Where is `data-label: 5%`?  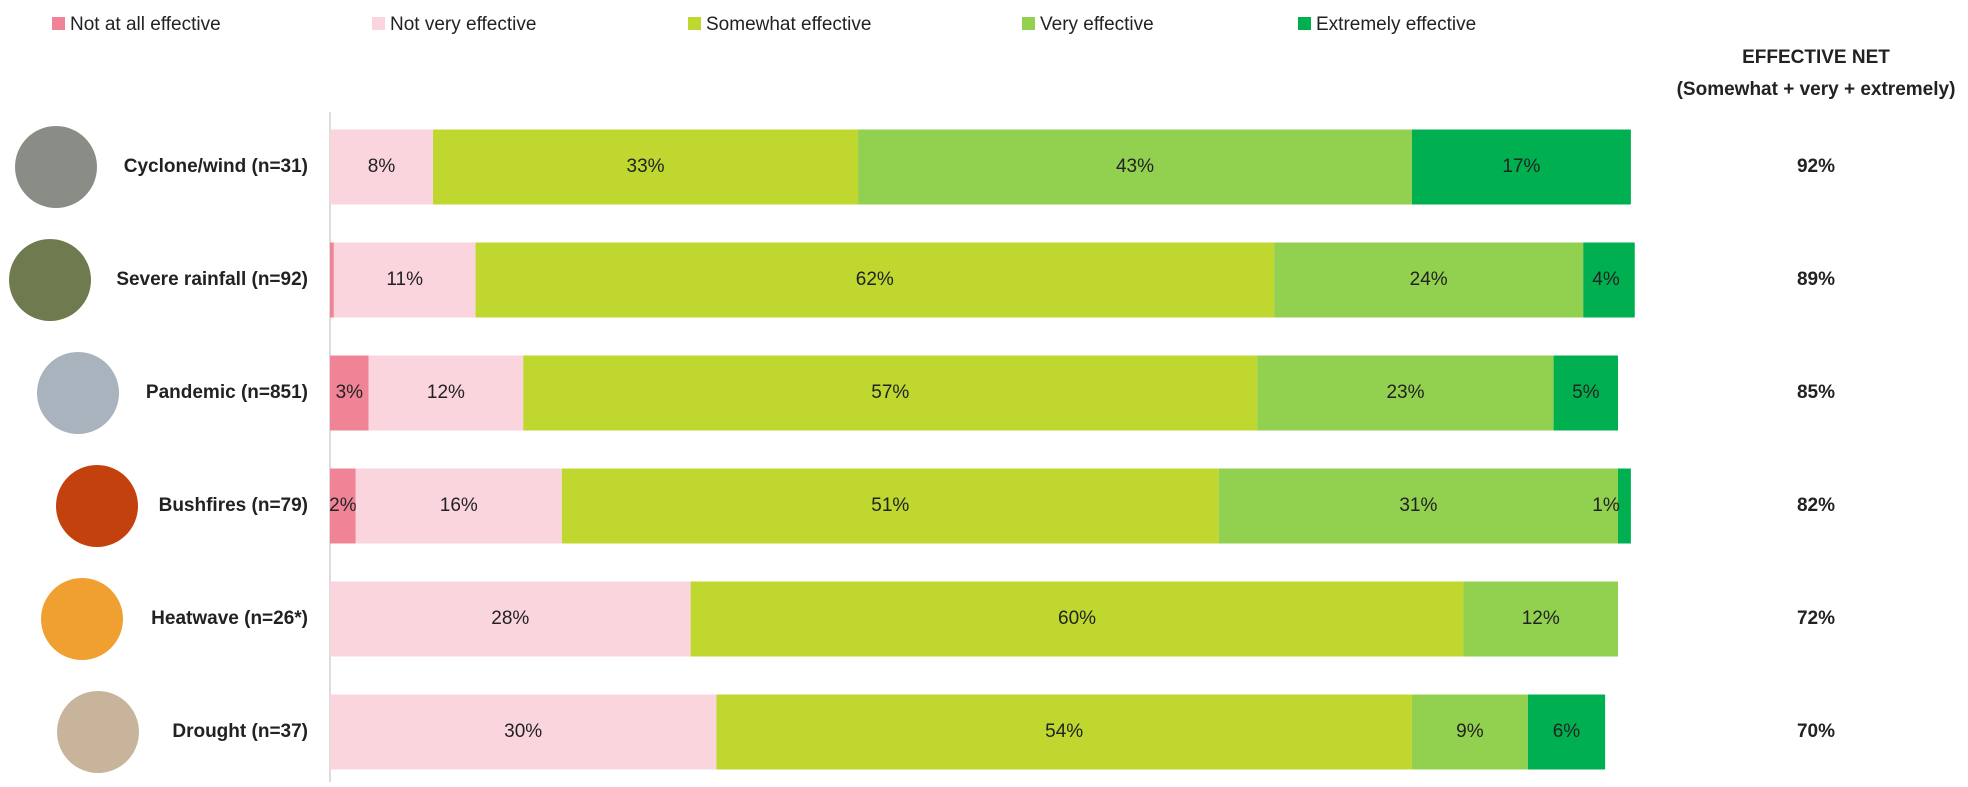
data-label: 5% is located at coordinates (1586, 392).